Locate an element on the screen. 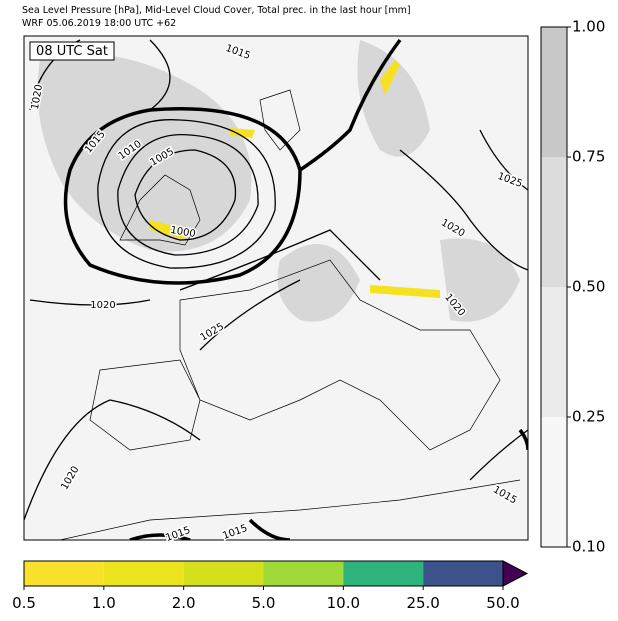 The height and width of the screenshot is (621, 618). colorbar-tick-label: 0.5 is located at coordinates (24, 603).